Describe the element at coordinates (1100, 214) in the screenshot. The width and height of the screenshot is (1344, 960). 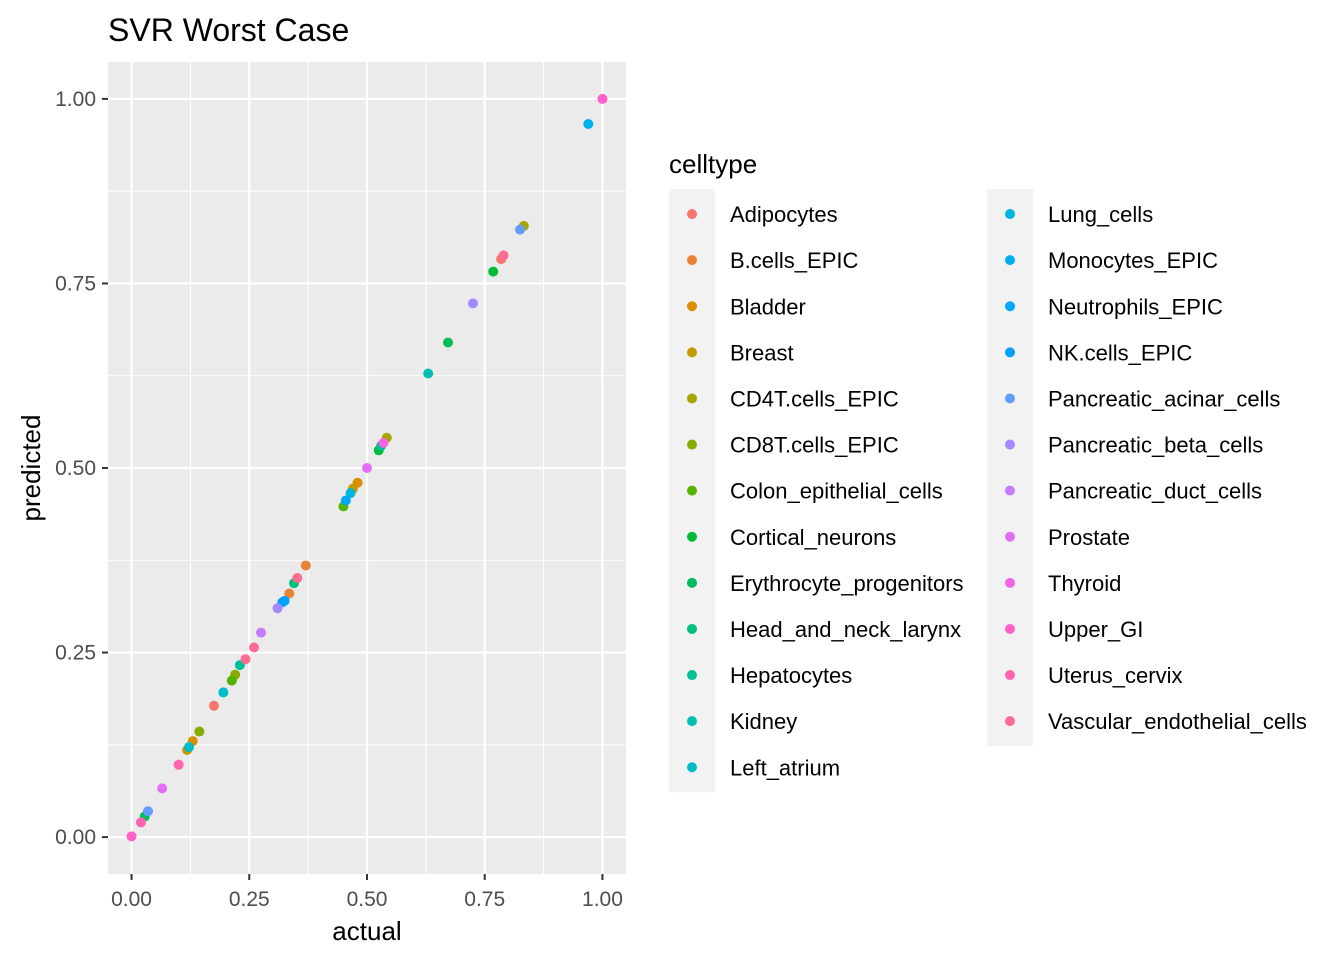
I see `legend-label: Lung_cells` at that location.